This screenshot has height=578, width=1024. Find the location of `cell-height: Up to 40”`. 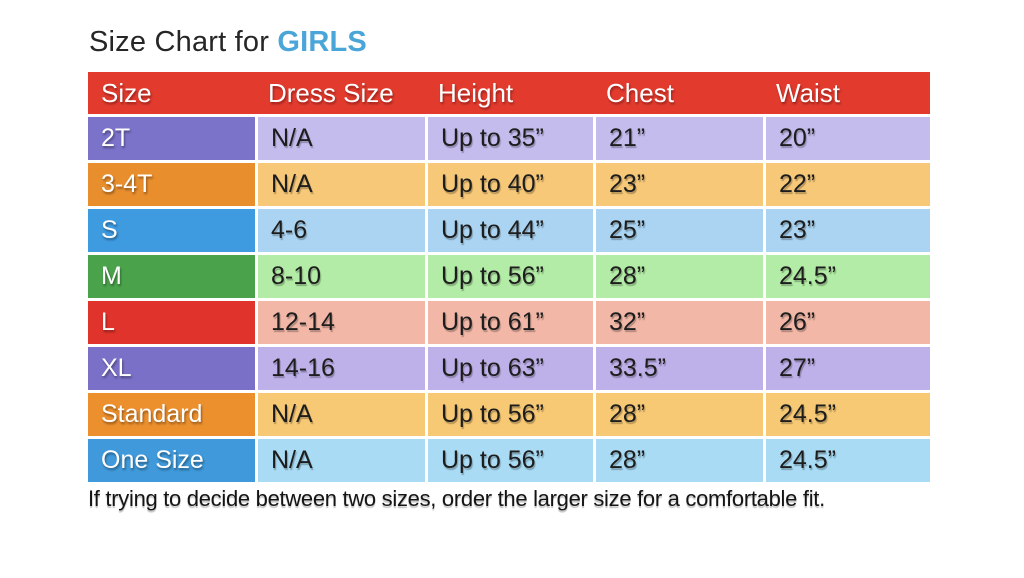

cell-height: Up to 40” is located at coordinates (509, 186).